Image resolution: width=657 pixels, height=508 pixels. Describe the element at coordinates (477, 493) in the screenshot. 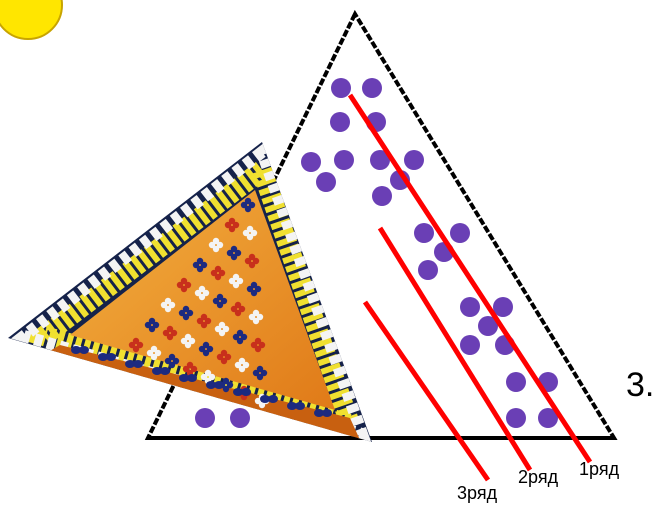

I see `row-3-label: 3ряд` at that location.